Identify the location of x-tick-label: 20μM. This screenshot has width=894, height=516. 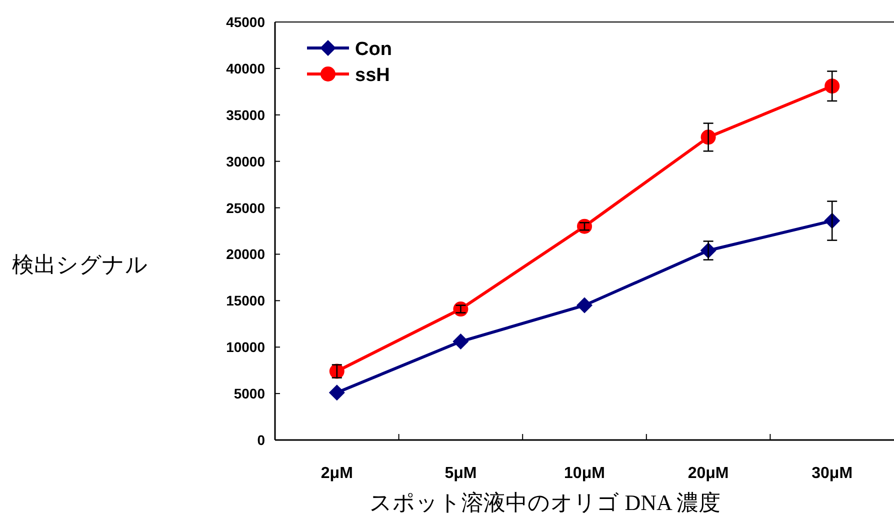
(708, 473).